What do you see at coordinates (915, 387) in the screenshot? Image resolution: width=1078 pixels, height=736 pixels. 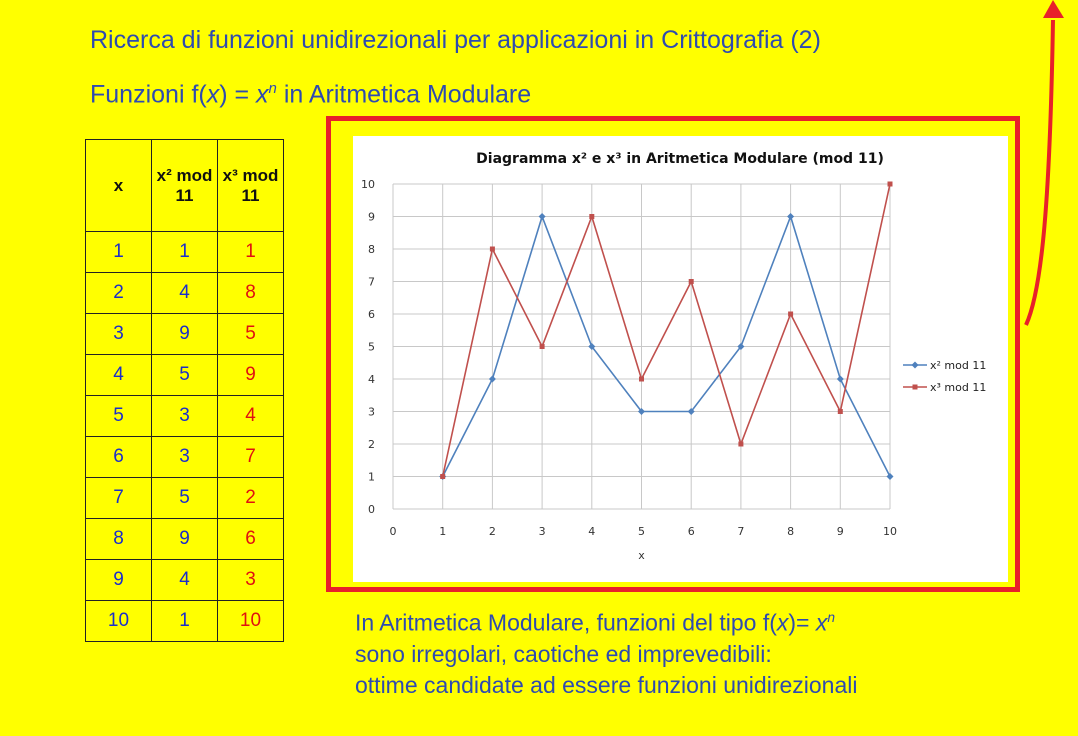 I see `legend-marker-square-icon` at bounding box center [915, 387].